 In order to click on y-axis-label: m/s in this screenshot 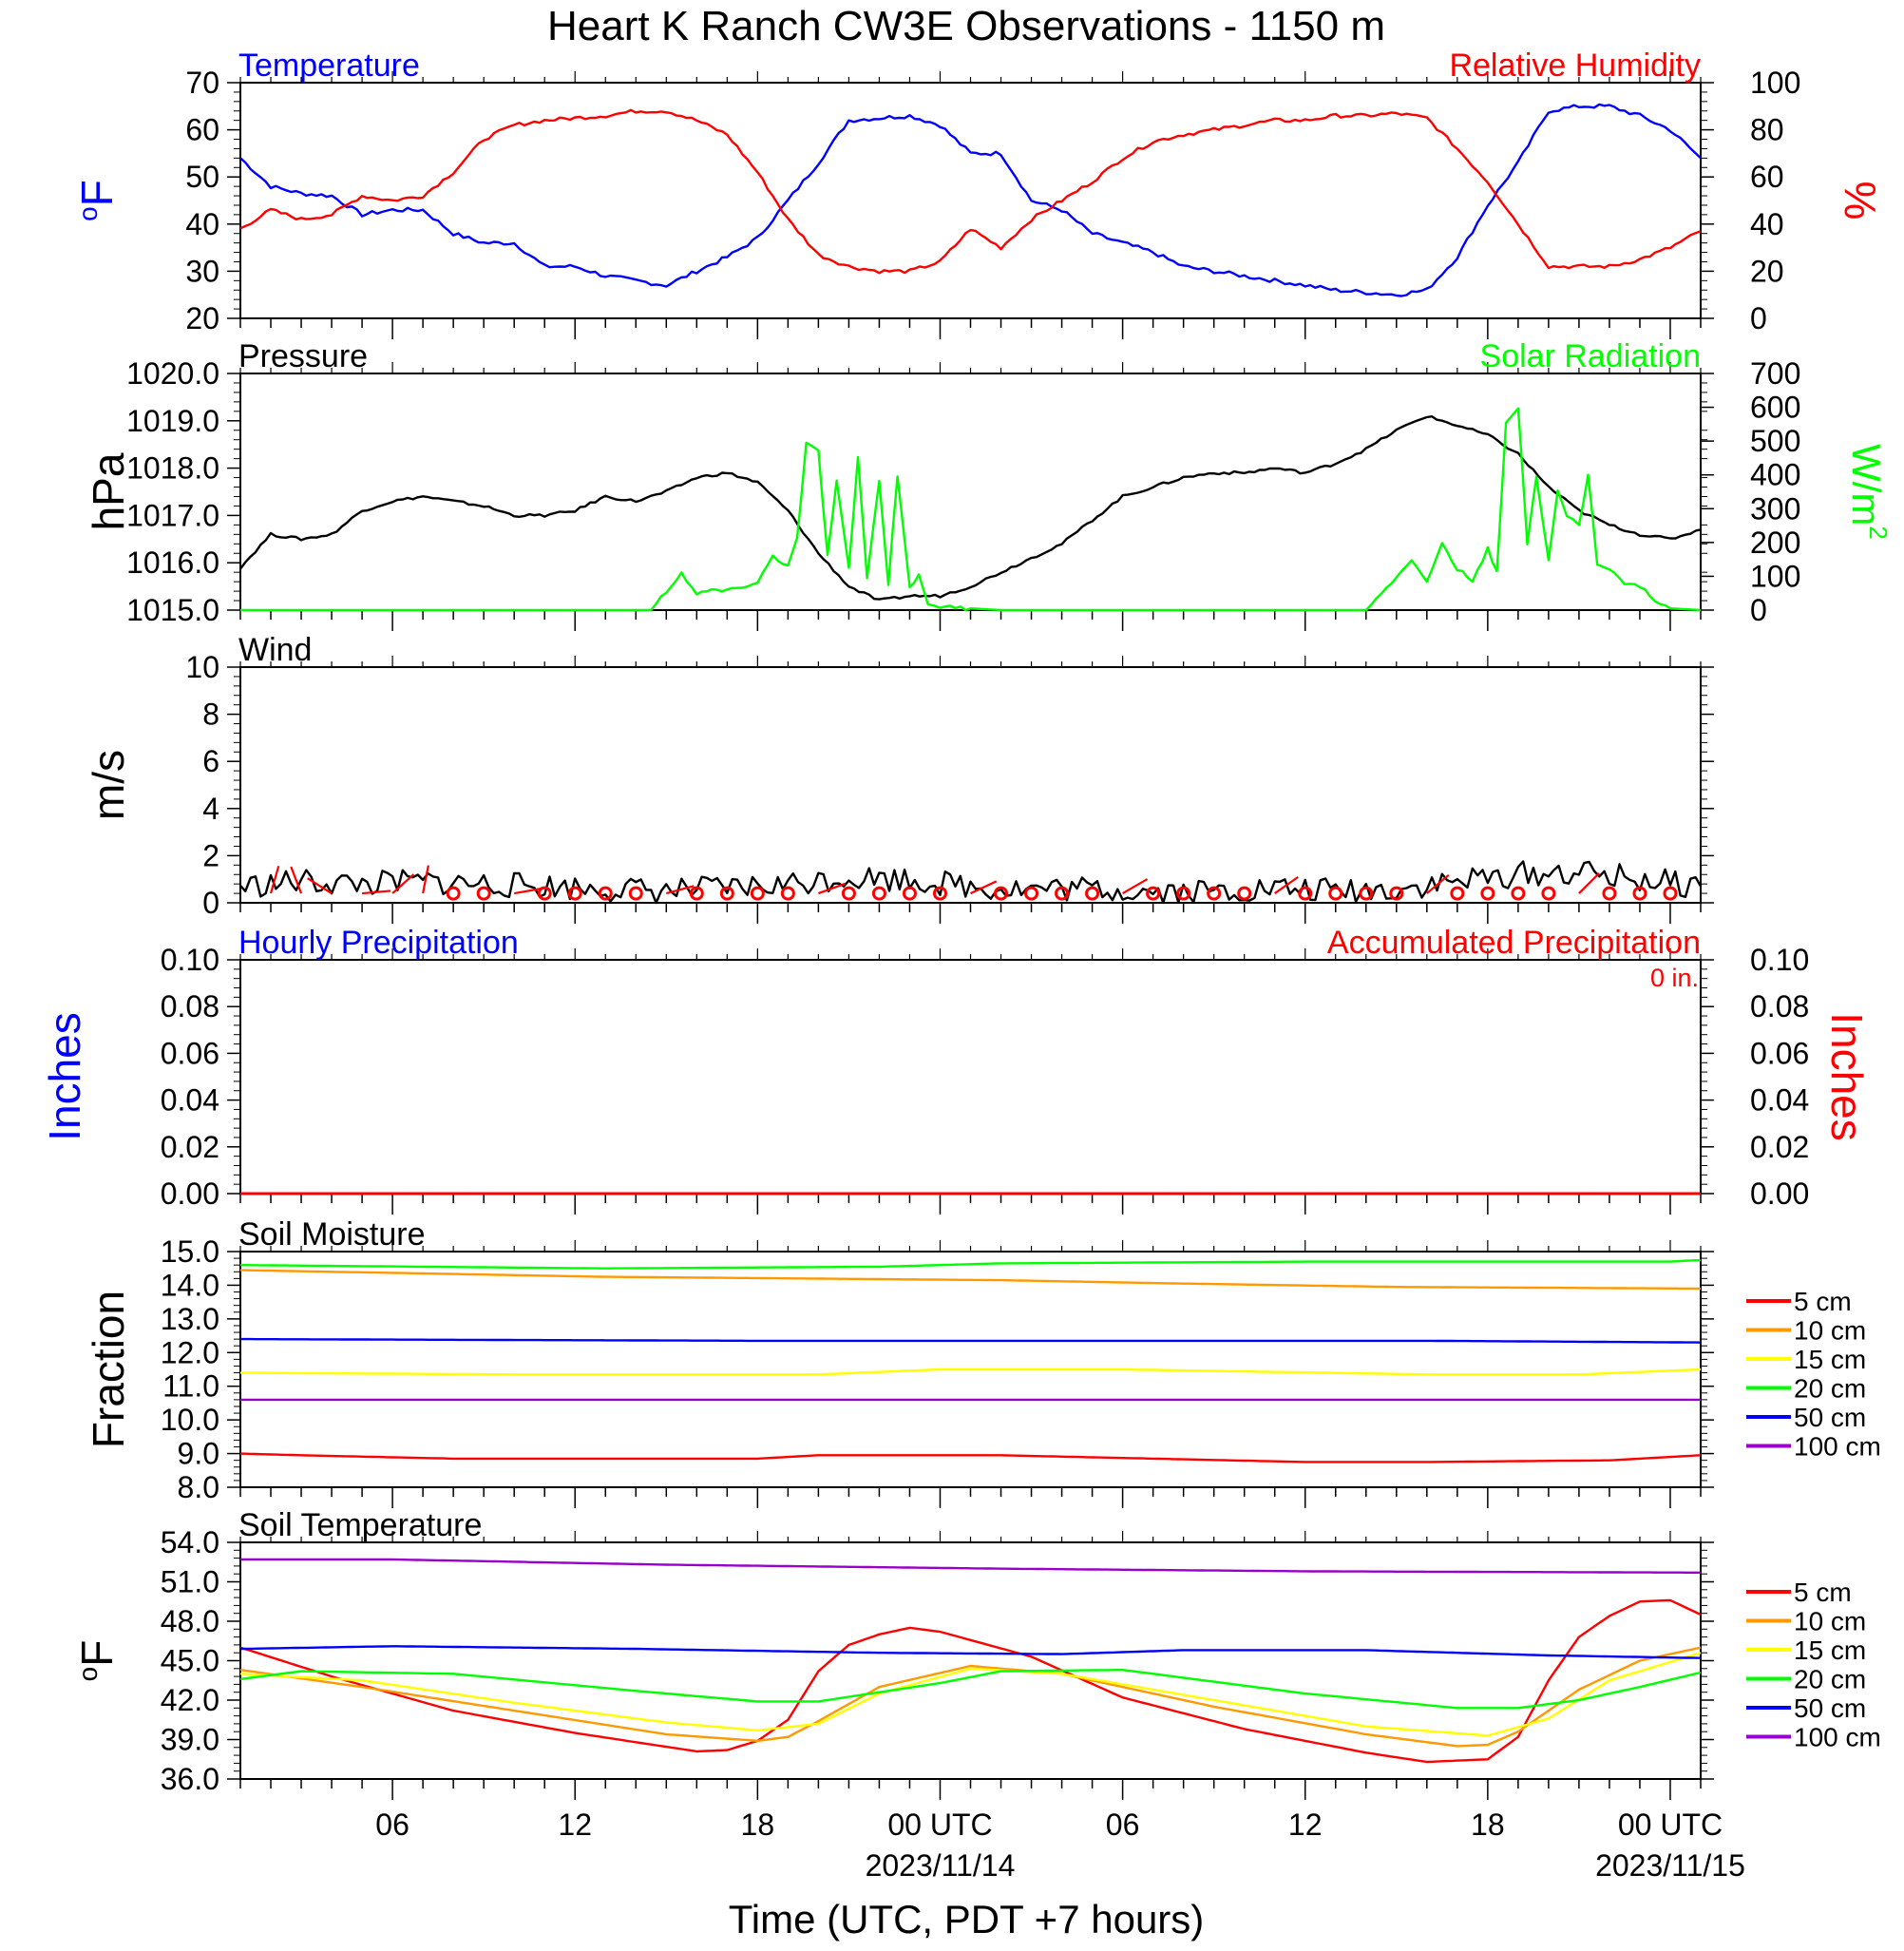, I will do `click(108, 785)`.